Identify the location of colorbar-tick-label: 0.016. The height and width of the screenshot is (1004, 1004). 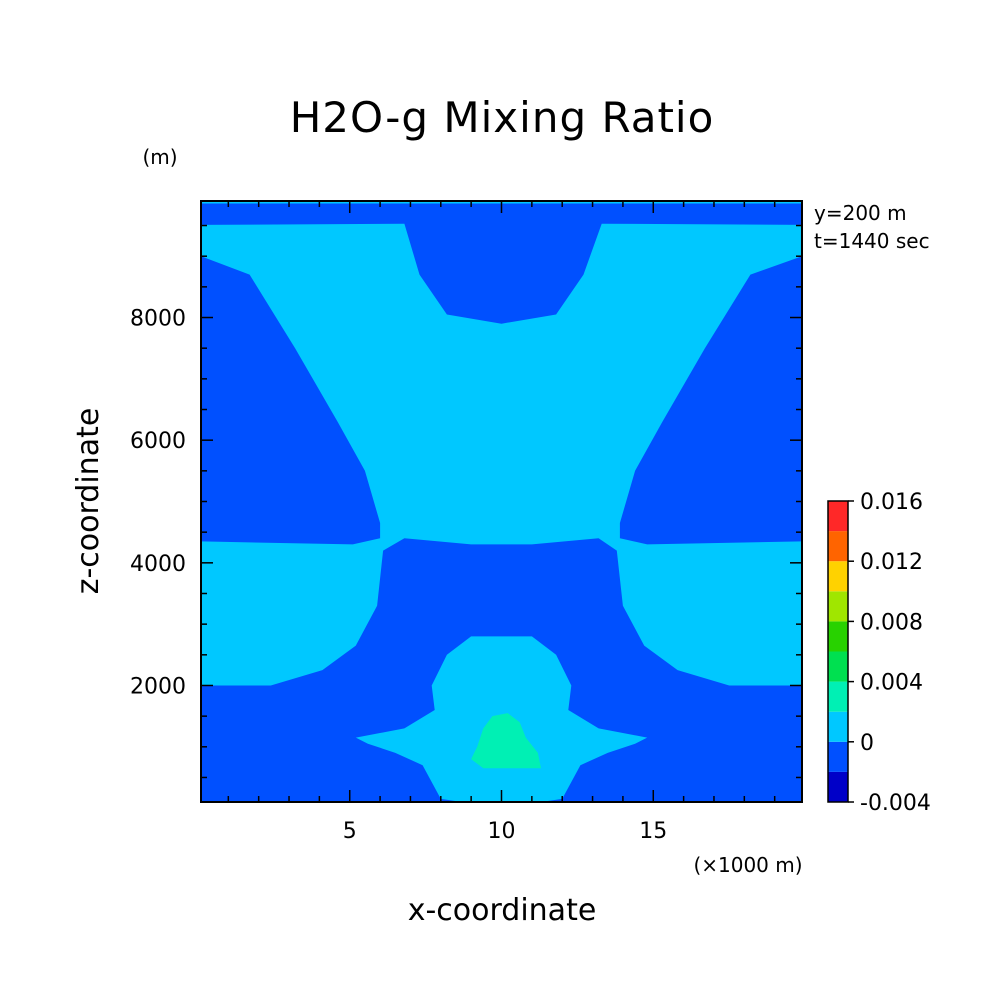
(891, 502).